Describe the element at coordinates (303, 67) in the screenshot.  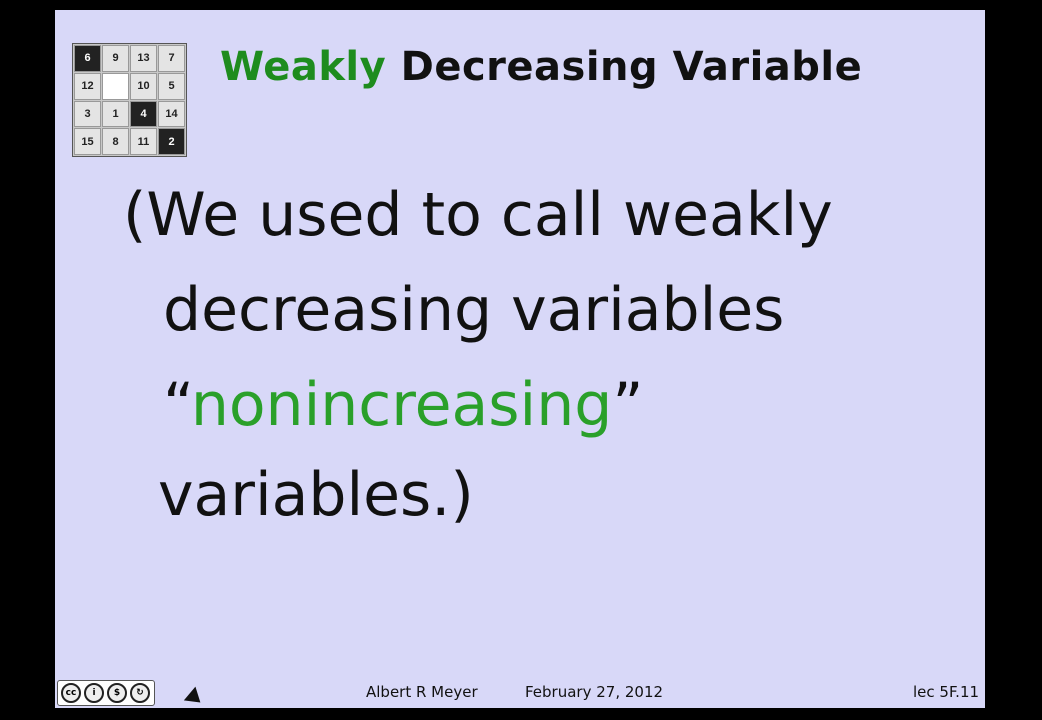
I see `title-highlight: Weakly` at that location.